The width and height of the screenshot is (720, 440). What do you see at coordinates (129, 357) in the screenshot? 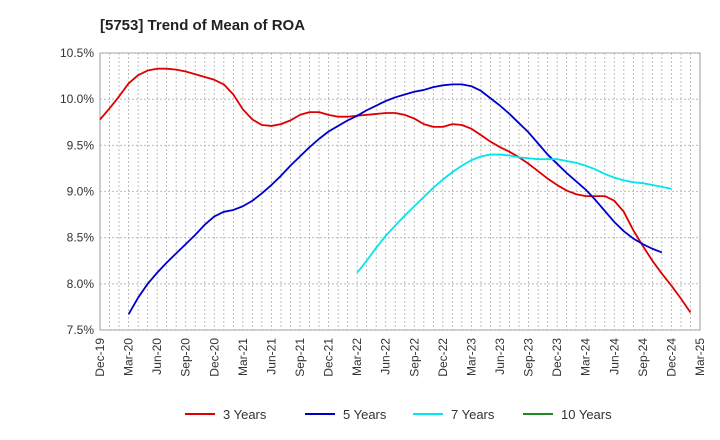
I see `x-tick-label: Mar-20` at bounding box center [129, 357].